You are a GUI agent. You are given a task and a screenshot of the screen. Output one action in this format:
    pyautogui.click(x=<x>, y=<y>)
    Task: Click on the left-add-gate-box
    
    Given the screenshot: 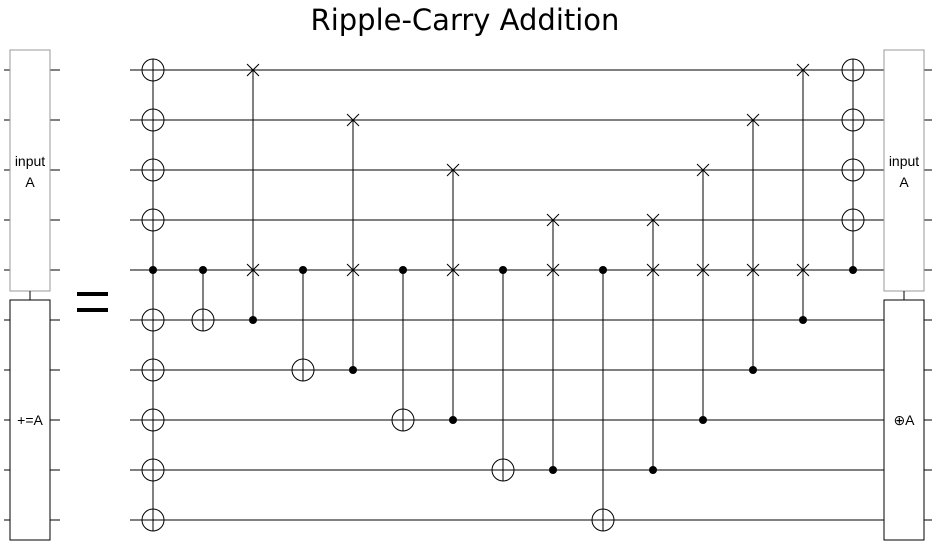 What is the action you would take?
    pyautogui.click(x=30, y=420)
    